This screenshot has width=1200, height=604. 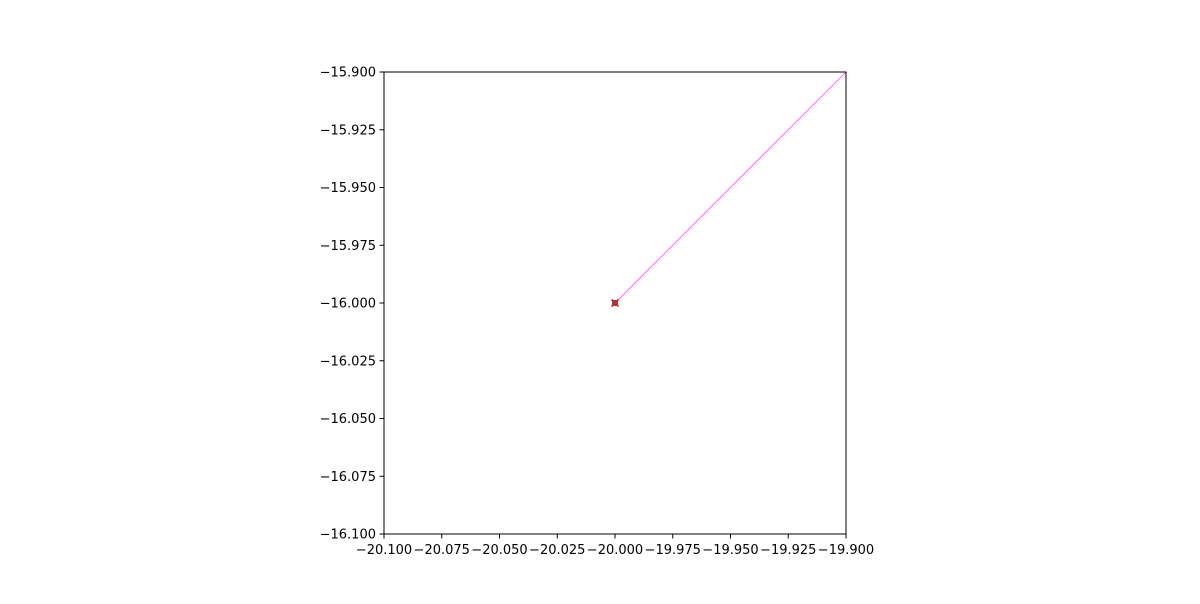 What do you see at coordinates (348, 304) in the screenshot?
I see `y-tick-label: −16.000` at bounding box center [348, 304].